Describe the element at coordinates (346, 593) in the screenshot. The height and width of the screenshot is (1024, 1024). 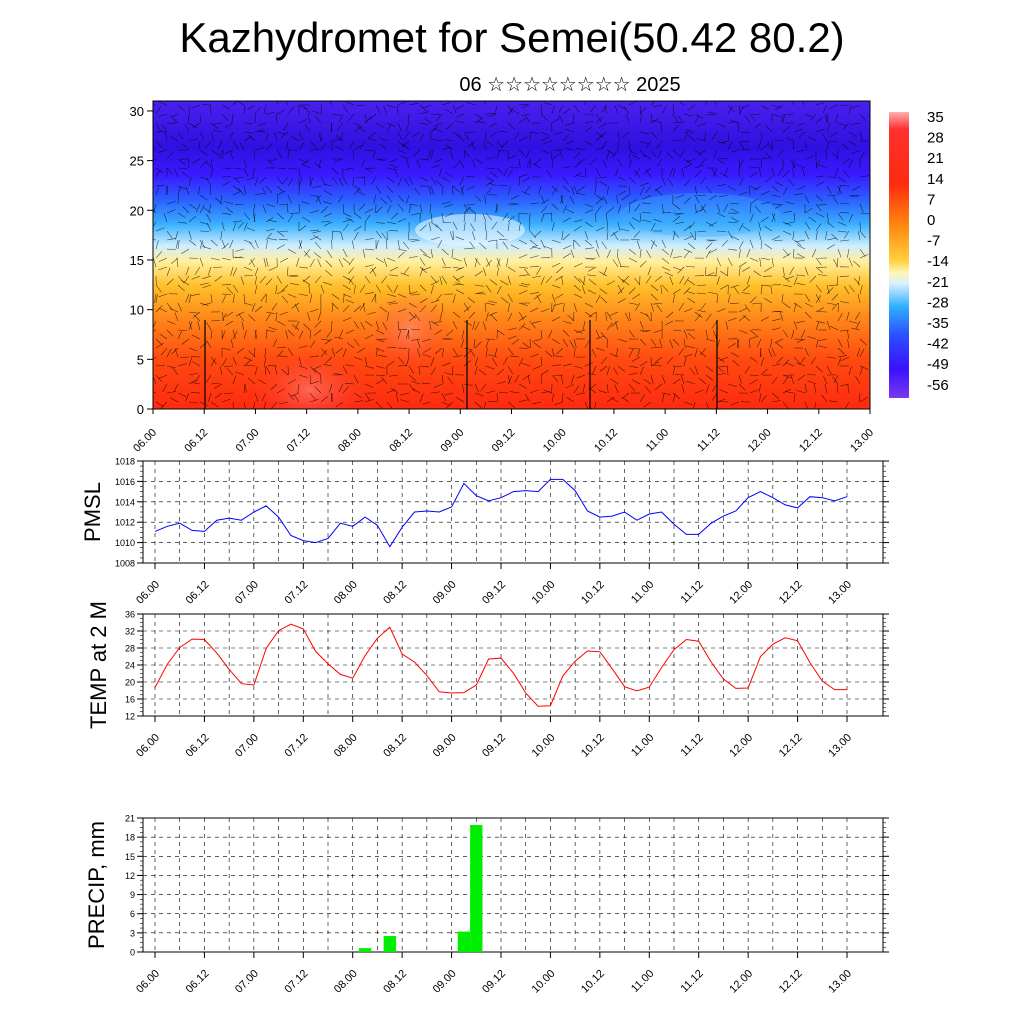
I see `x-tick-label: 08.00` at that location.